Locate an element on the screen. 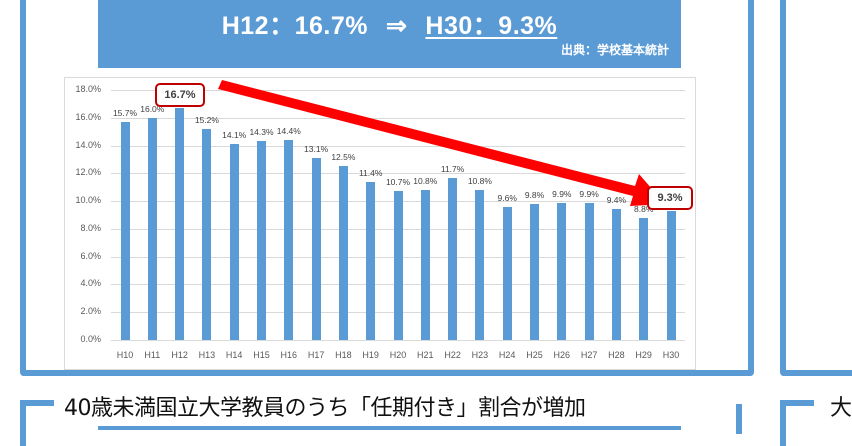 This screenshot has width=852, height=446. bar-H25 is located at coordinates (534, 271).